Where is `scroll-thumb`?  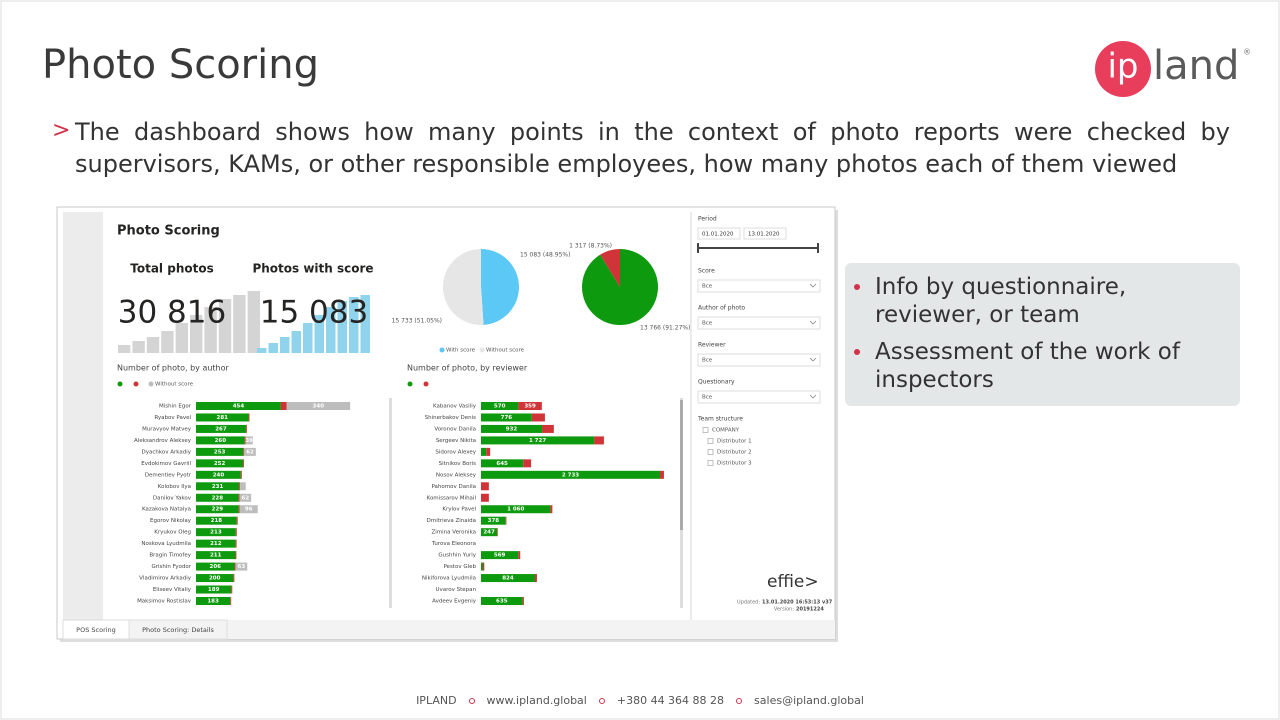
scroll-thumb is located at coordinates (681, 465).